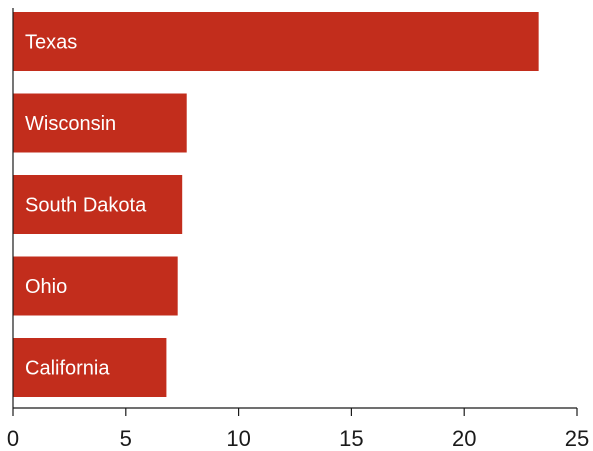 Image resolution: width=593 pixels, height=451 pixels. I want to click on x-axis-ticks: 0 5 10 15 20 25, so click(298, 429).